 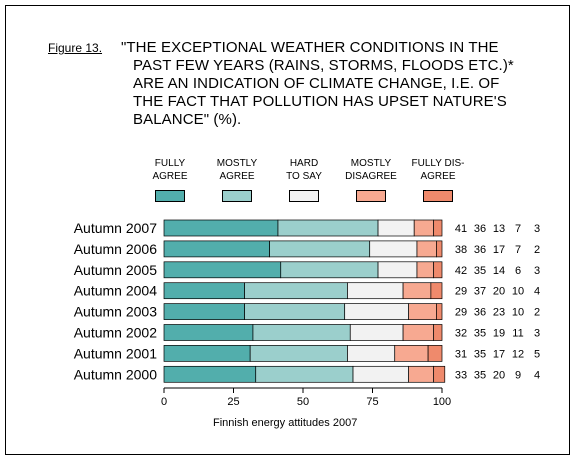 I want to click on x-tick-label: 50, so click(x=303, y=402).